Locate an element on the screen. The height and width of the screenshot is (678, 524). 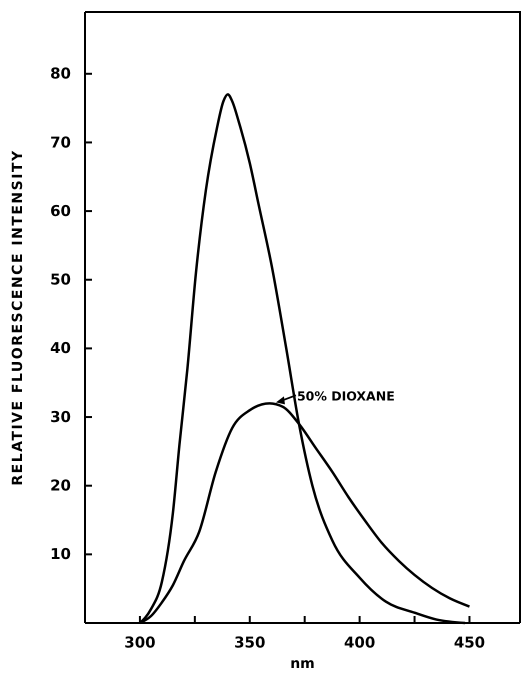
x-tick-label: 300 is located at coordinates (140, 643).